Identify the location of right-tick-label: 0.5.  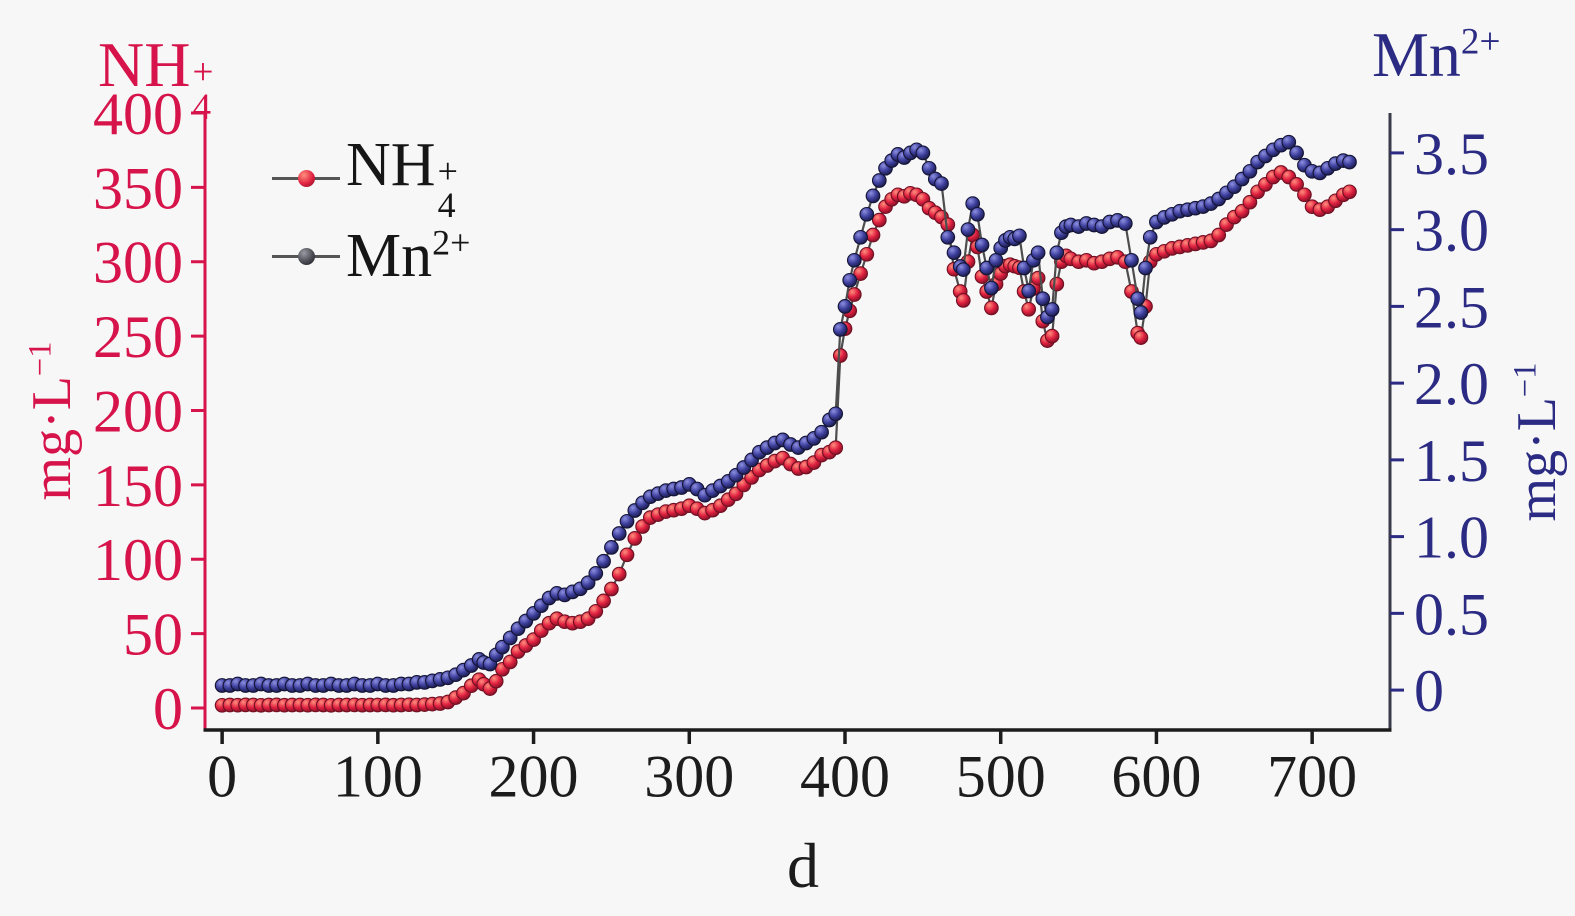
(1451, 614).